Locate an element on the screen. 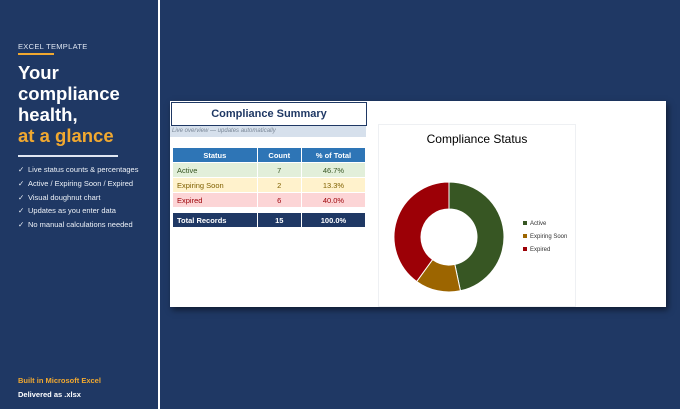 The height and width of the screenshot is (409, 680). eyebrow-underline is located at coordinates (36, 54).